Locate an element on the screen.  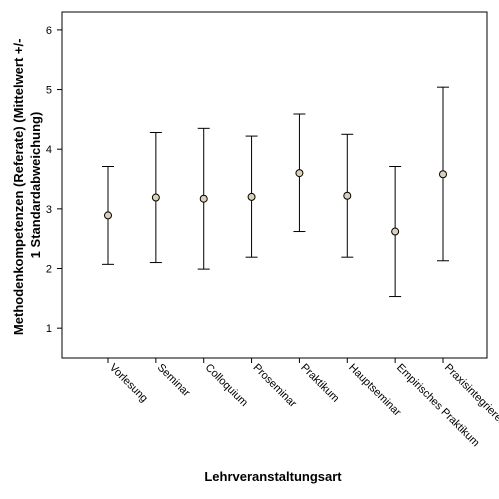
y-tick-label: 3 is located at coordinates (49, 210).